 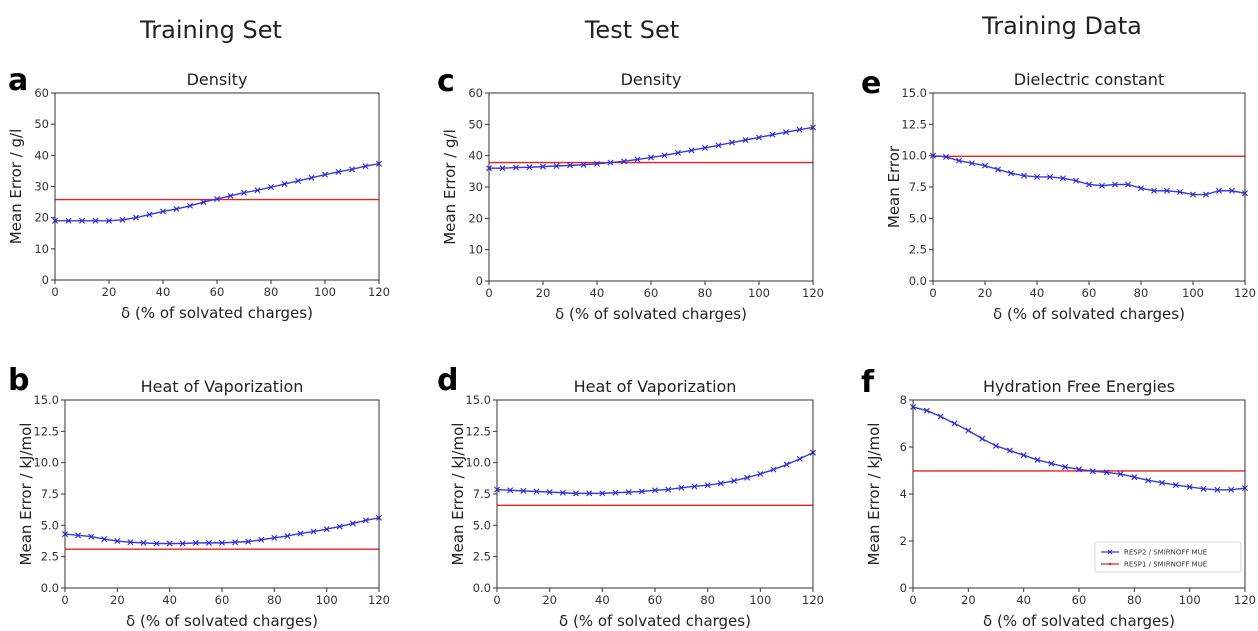 What do you see at coordinates (1165, 553) in the screenshot?
I see `legend-resp2-label: RESP2 / SMIRNOFF MUE` at bounding box center [1165, 553].